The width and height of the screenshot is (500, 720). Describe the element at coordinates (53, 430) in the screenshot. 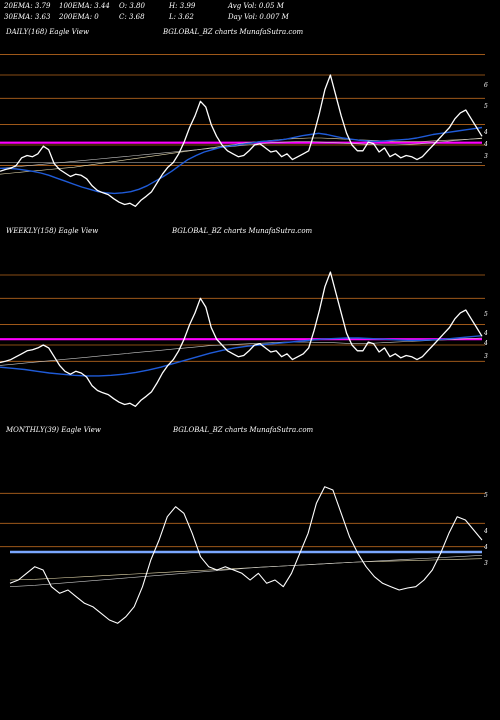

I see `monthly-panel-label: MONTHLY(39) Eagle View` at that location.